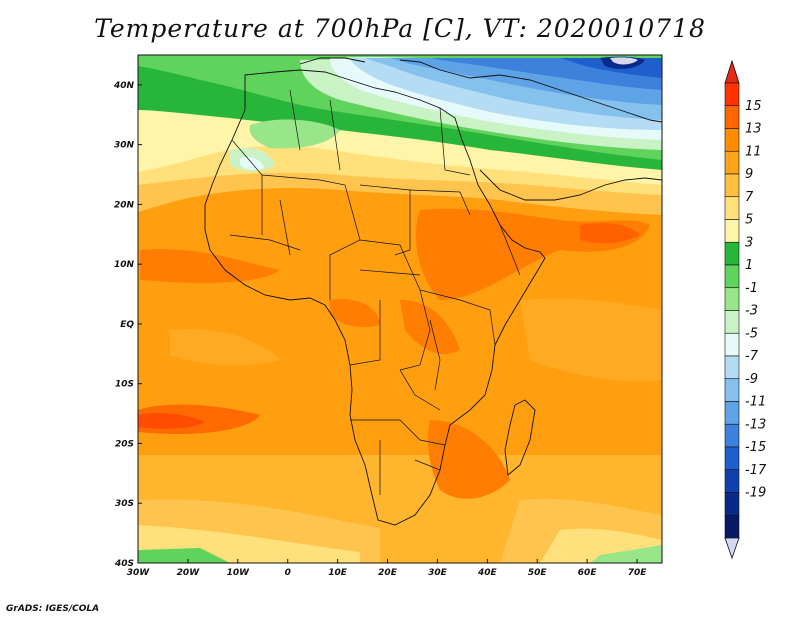 Image resolution: width=800 pixels, height=618 pixels. What do you see at coordinates (749, 265) in the screenshot?
I see `colorbar-label: 1` at bounding box center [749, 265].